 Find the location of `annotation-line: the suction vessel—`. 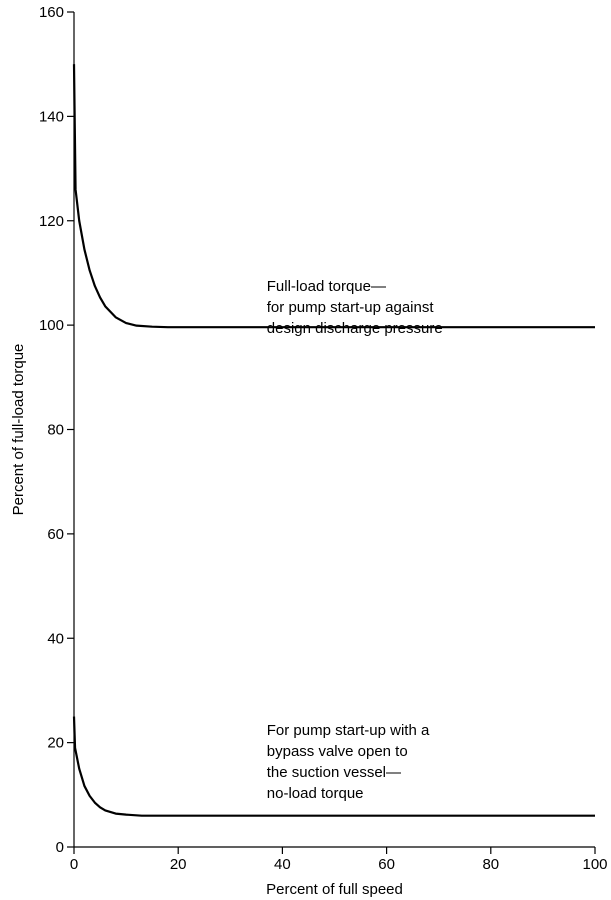

annotation-line: the suction vessel— is located at coordinates (334, 772).